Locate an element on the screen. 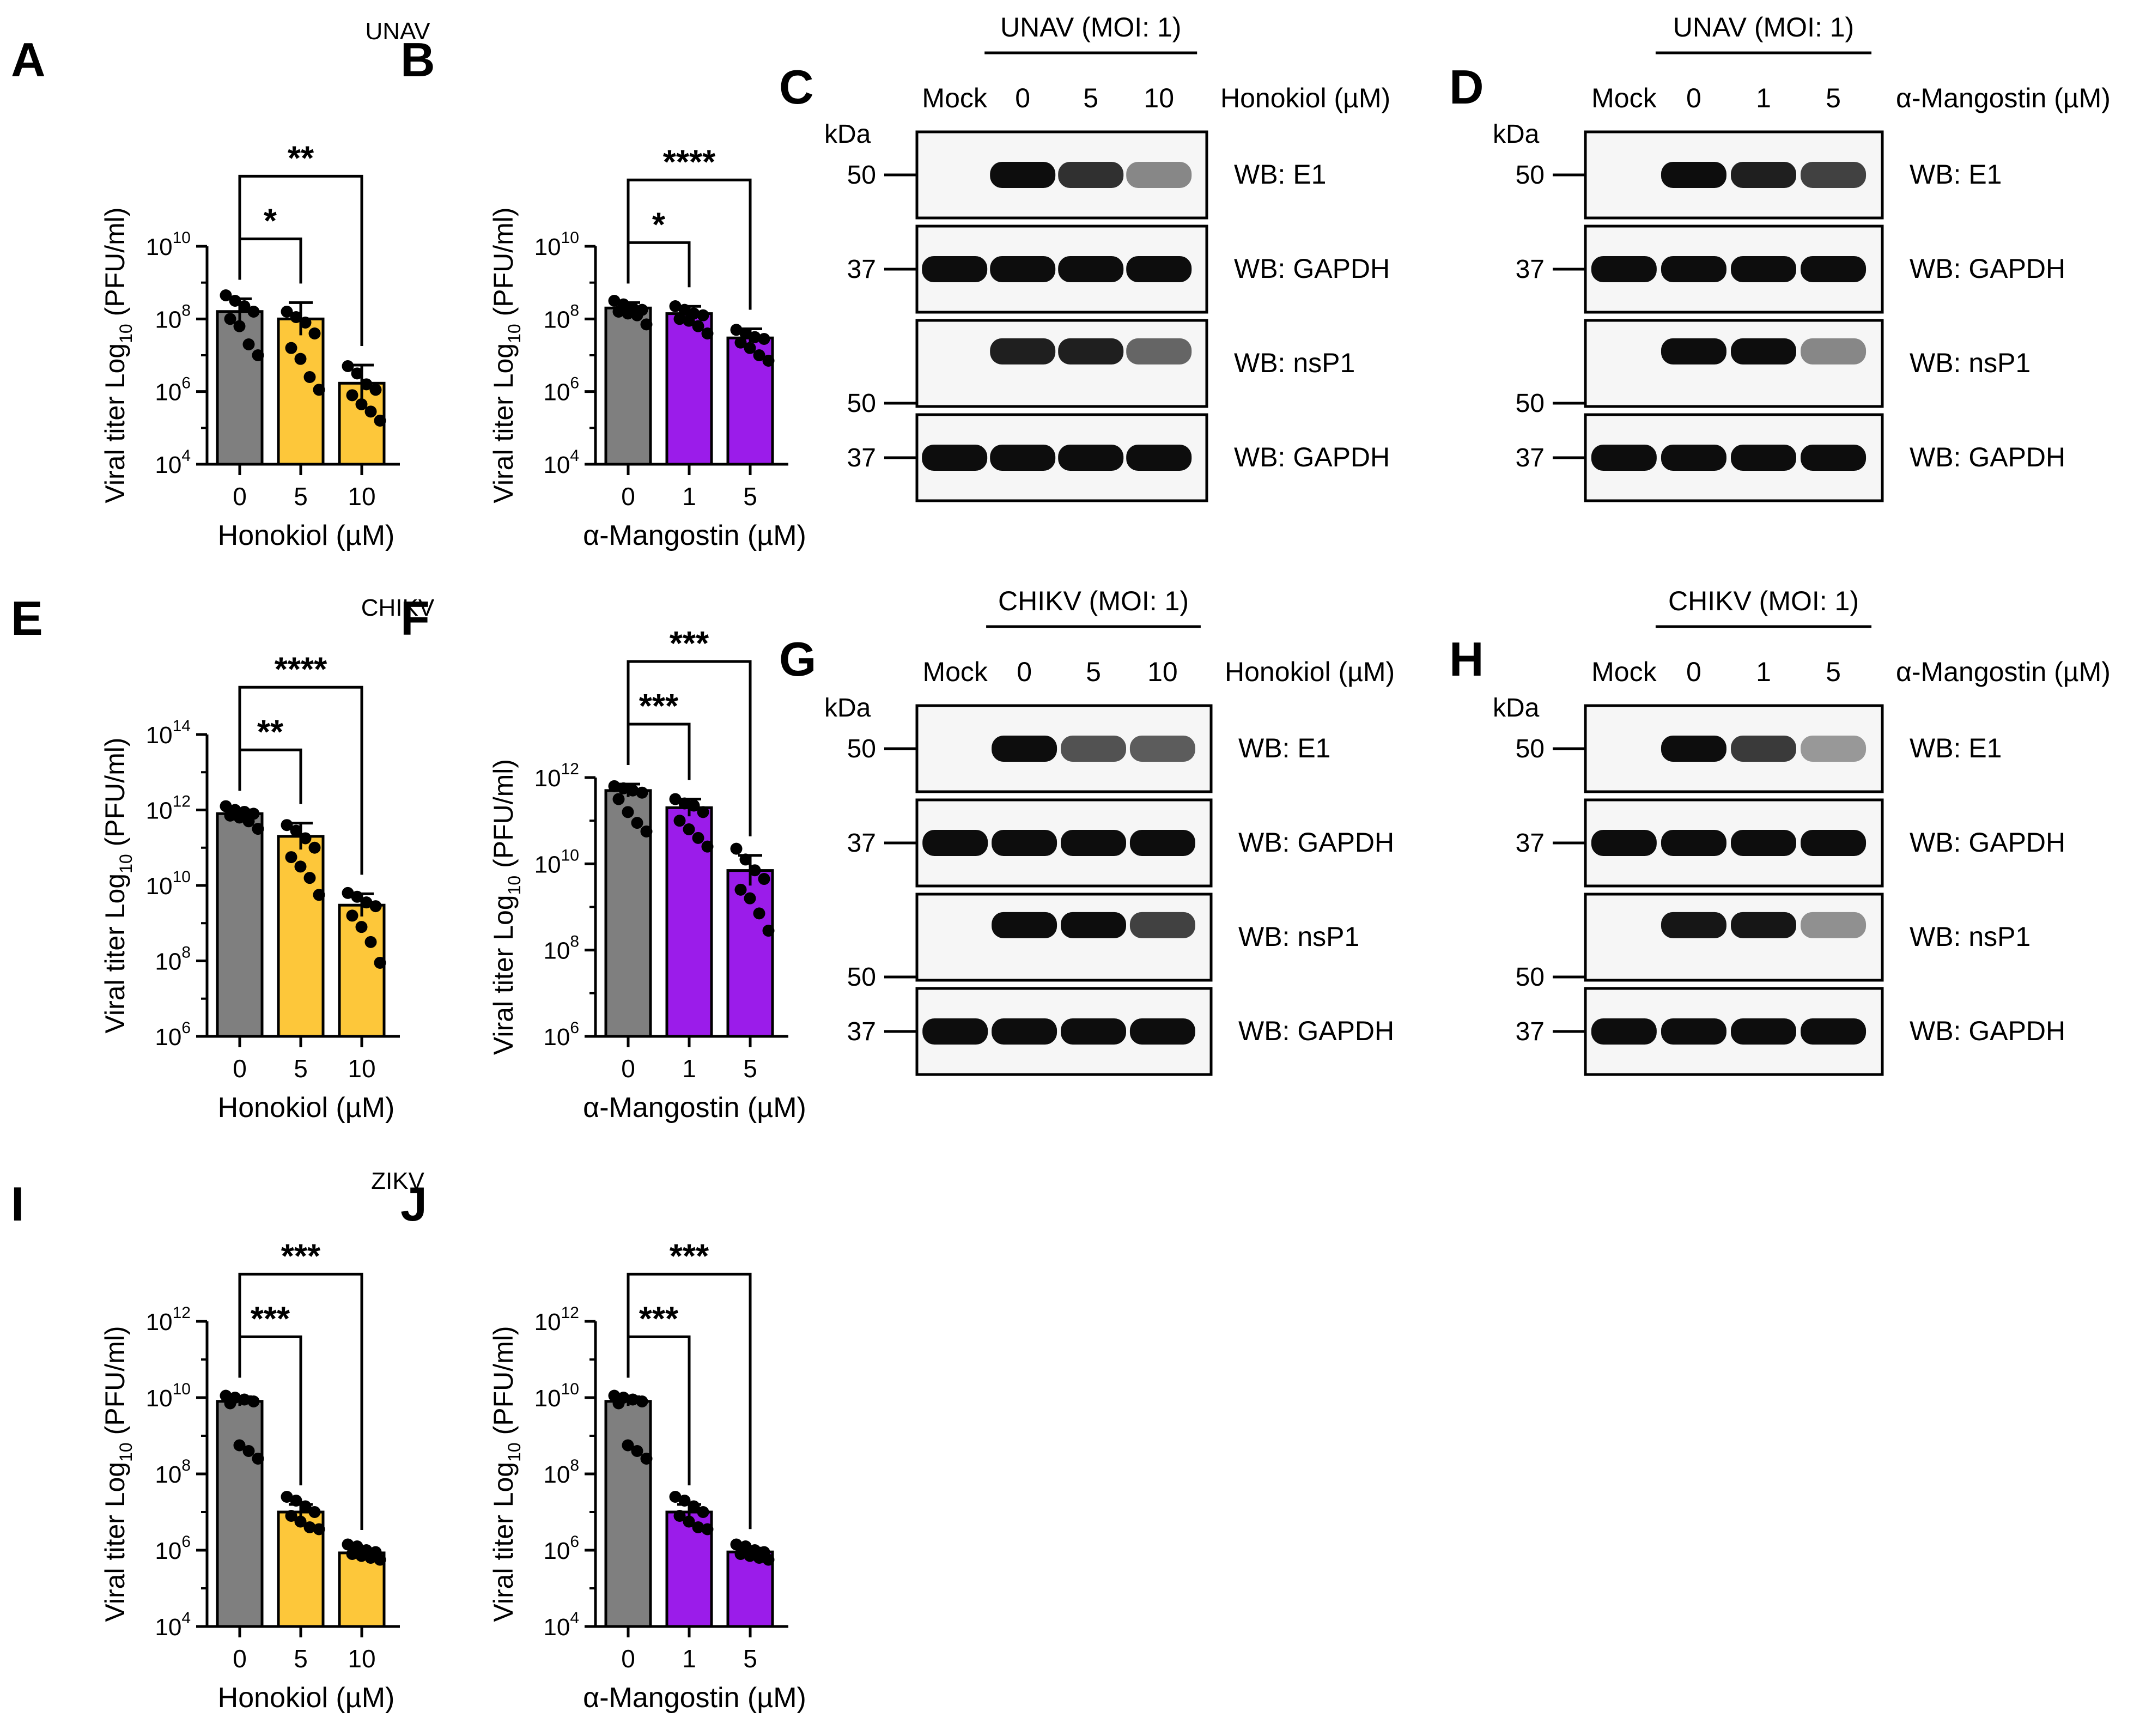  y-axis-label: Viral titer Log10 (PFU/ml) is located at coordinates (118, 885).